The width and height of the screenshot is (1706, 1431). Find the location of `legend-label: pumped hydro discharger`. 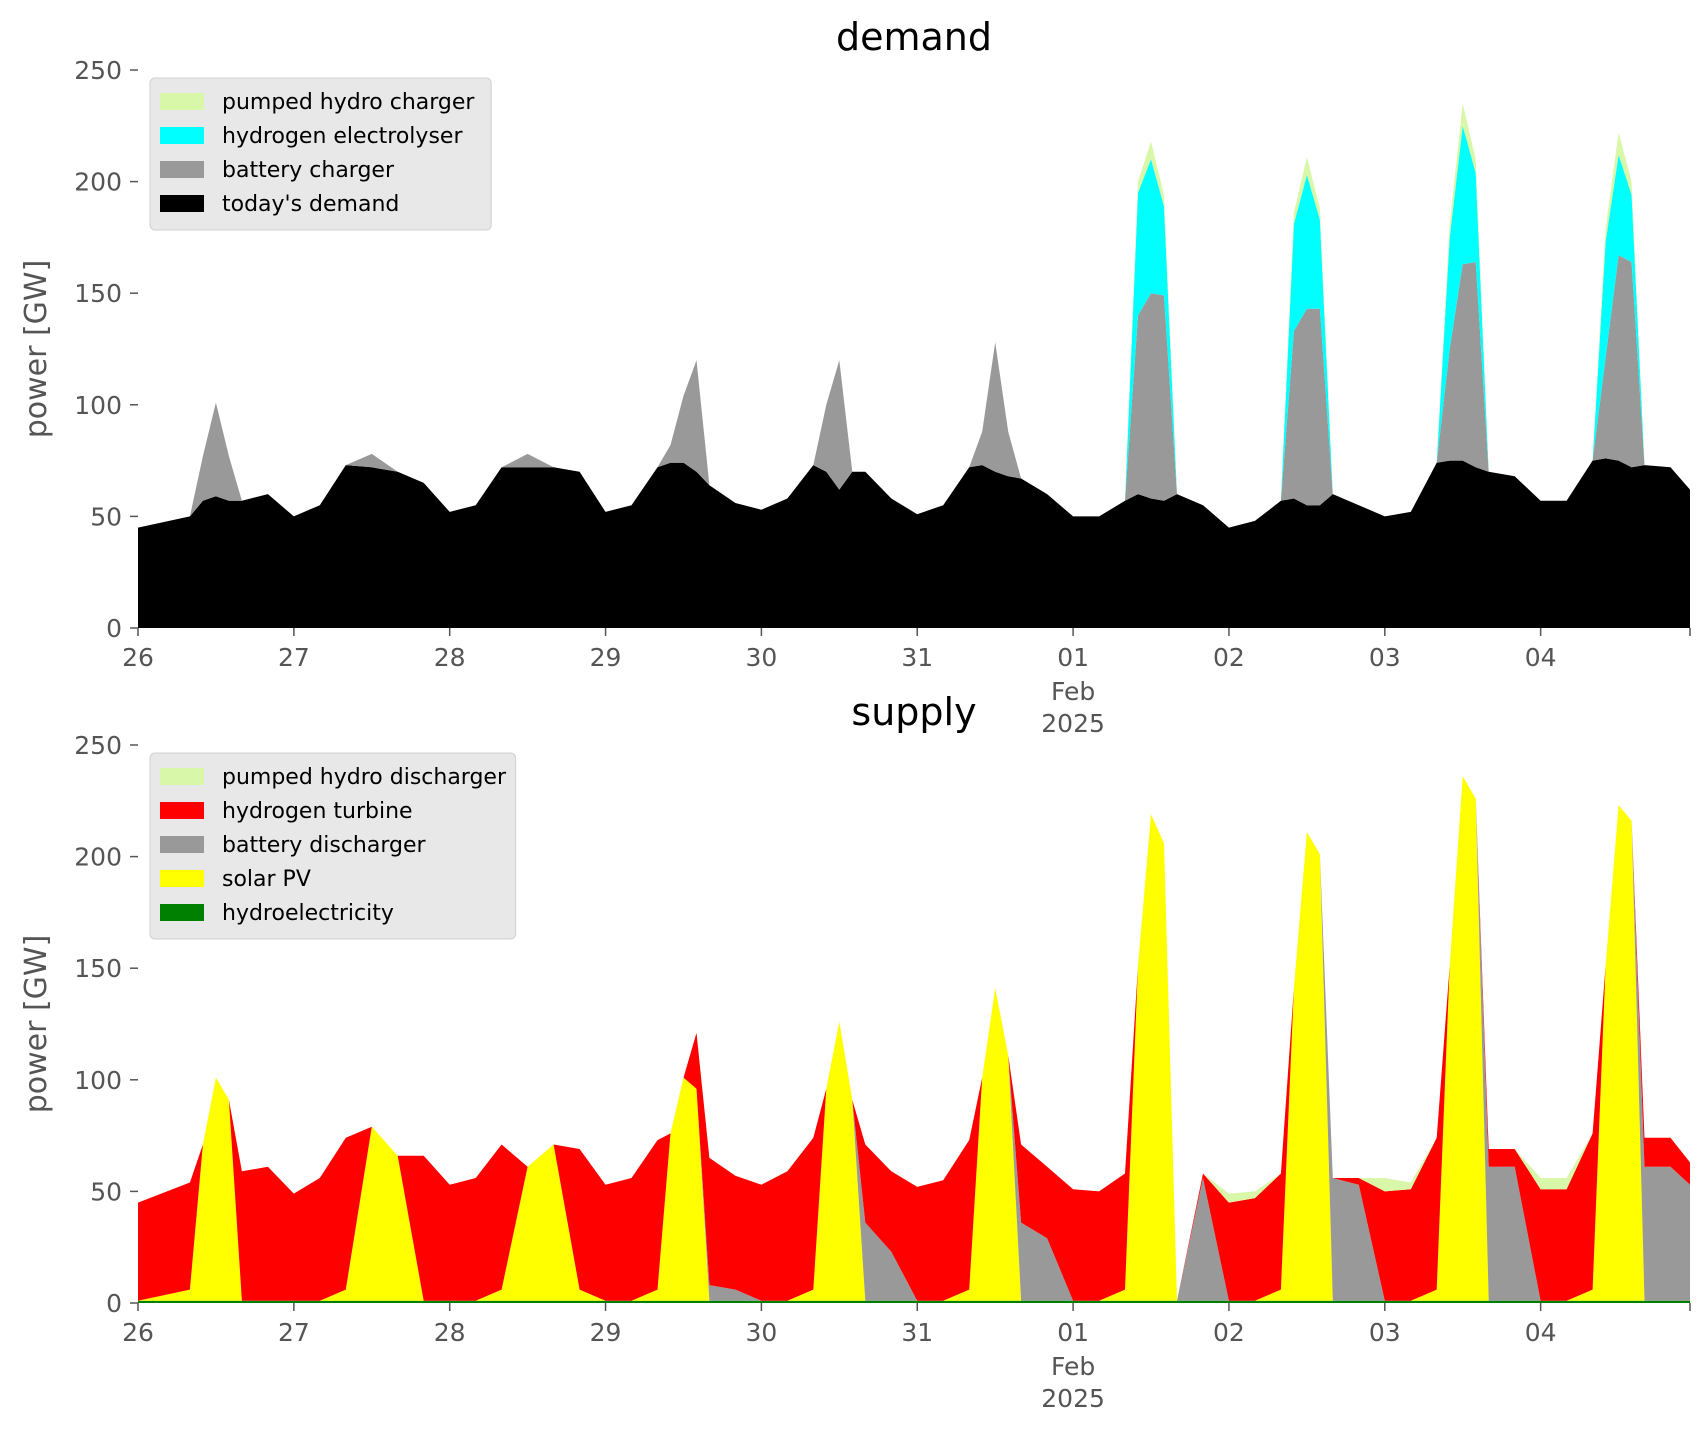

legend-label: pumped hydro discharger is located at coordinates (364, 777).